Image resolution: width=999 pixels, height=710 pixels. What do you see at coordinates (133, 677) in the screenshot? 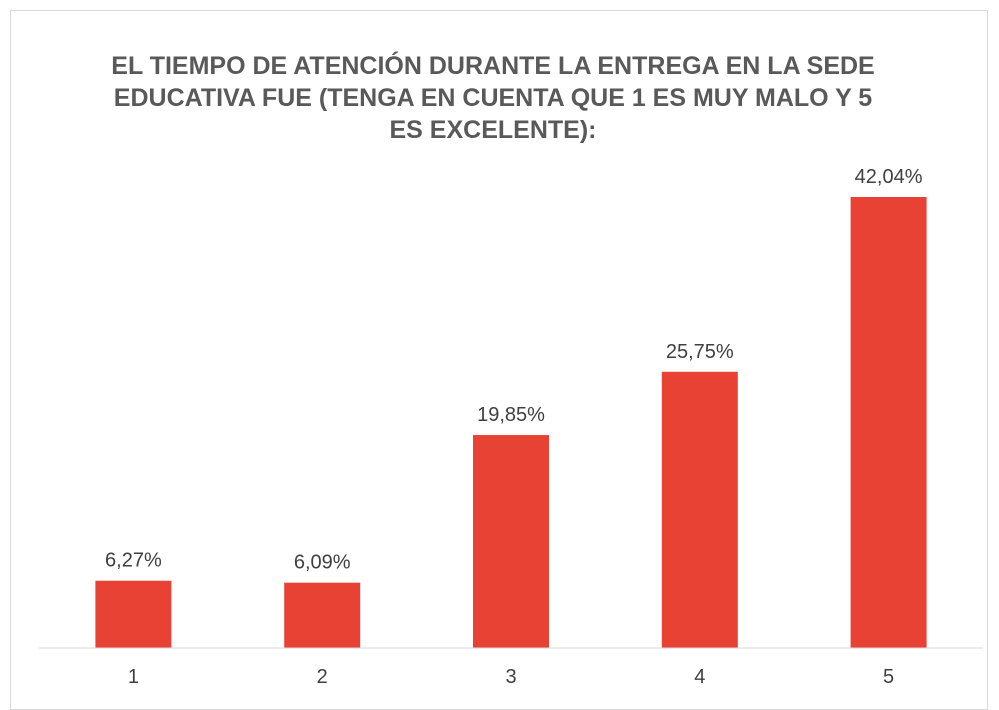
I see `x-tick-label: 1` at bounding box center [133, 677].